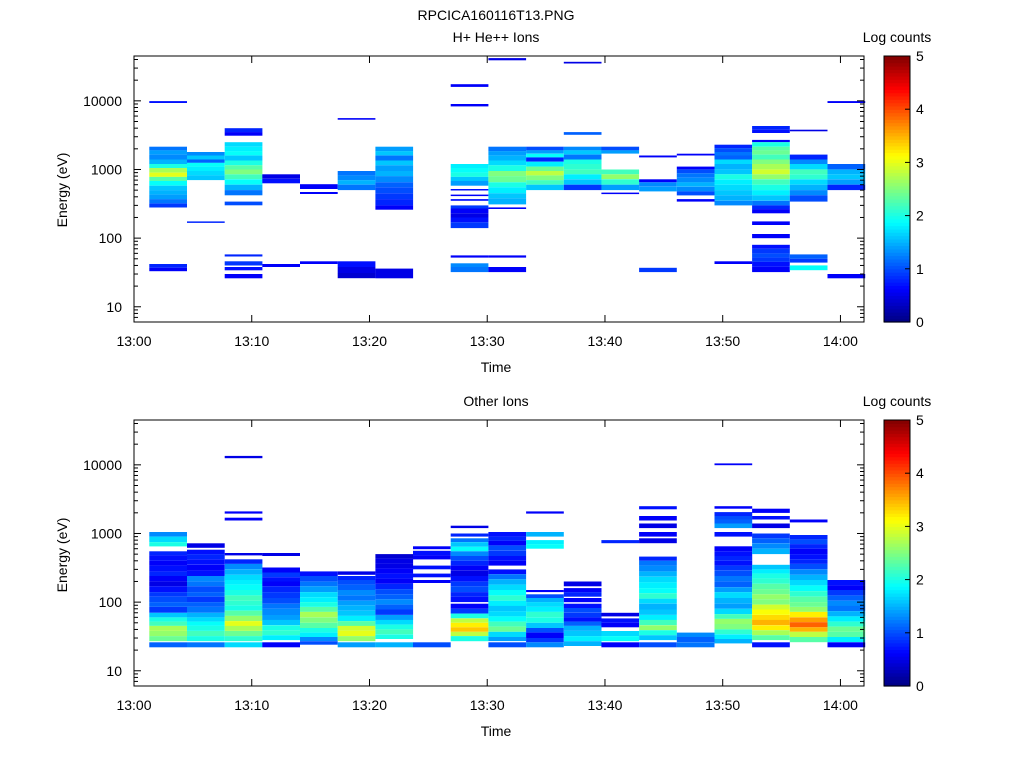  Describe the element at coordinates (897, 401) in the screenshot. I see `colorbar-label: Log counts` at that location.